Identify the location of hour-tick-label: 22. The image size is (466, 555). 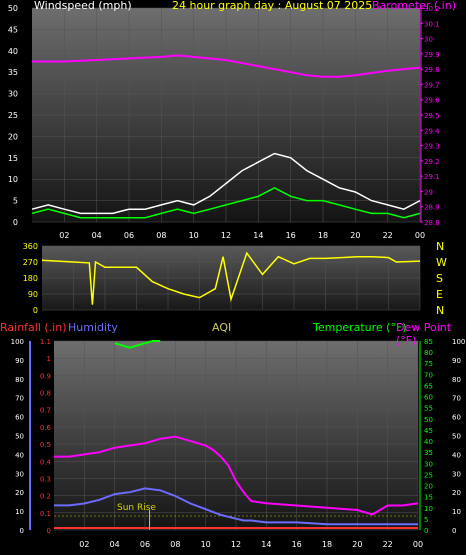
(388, 235).